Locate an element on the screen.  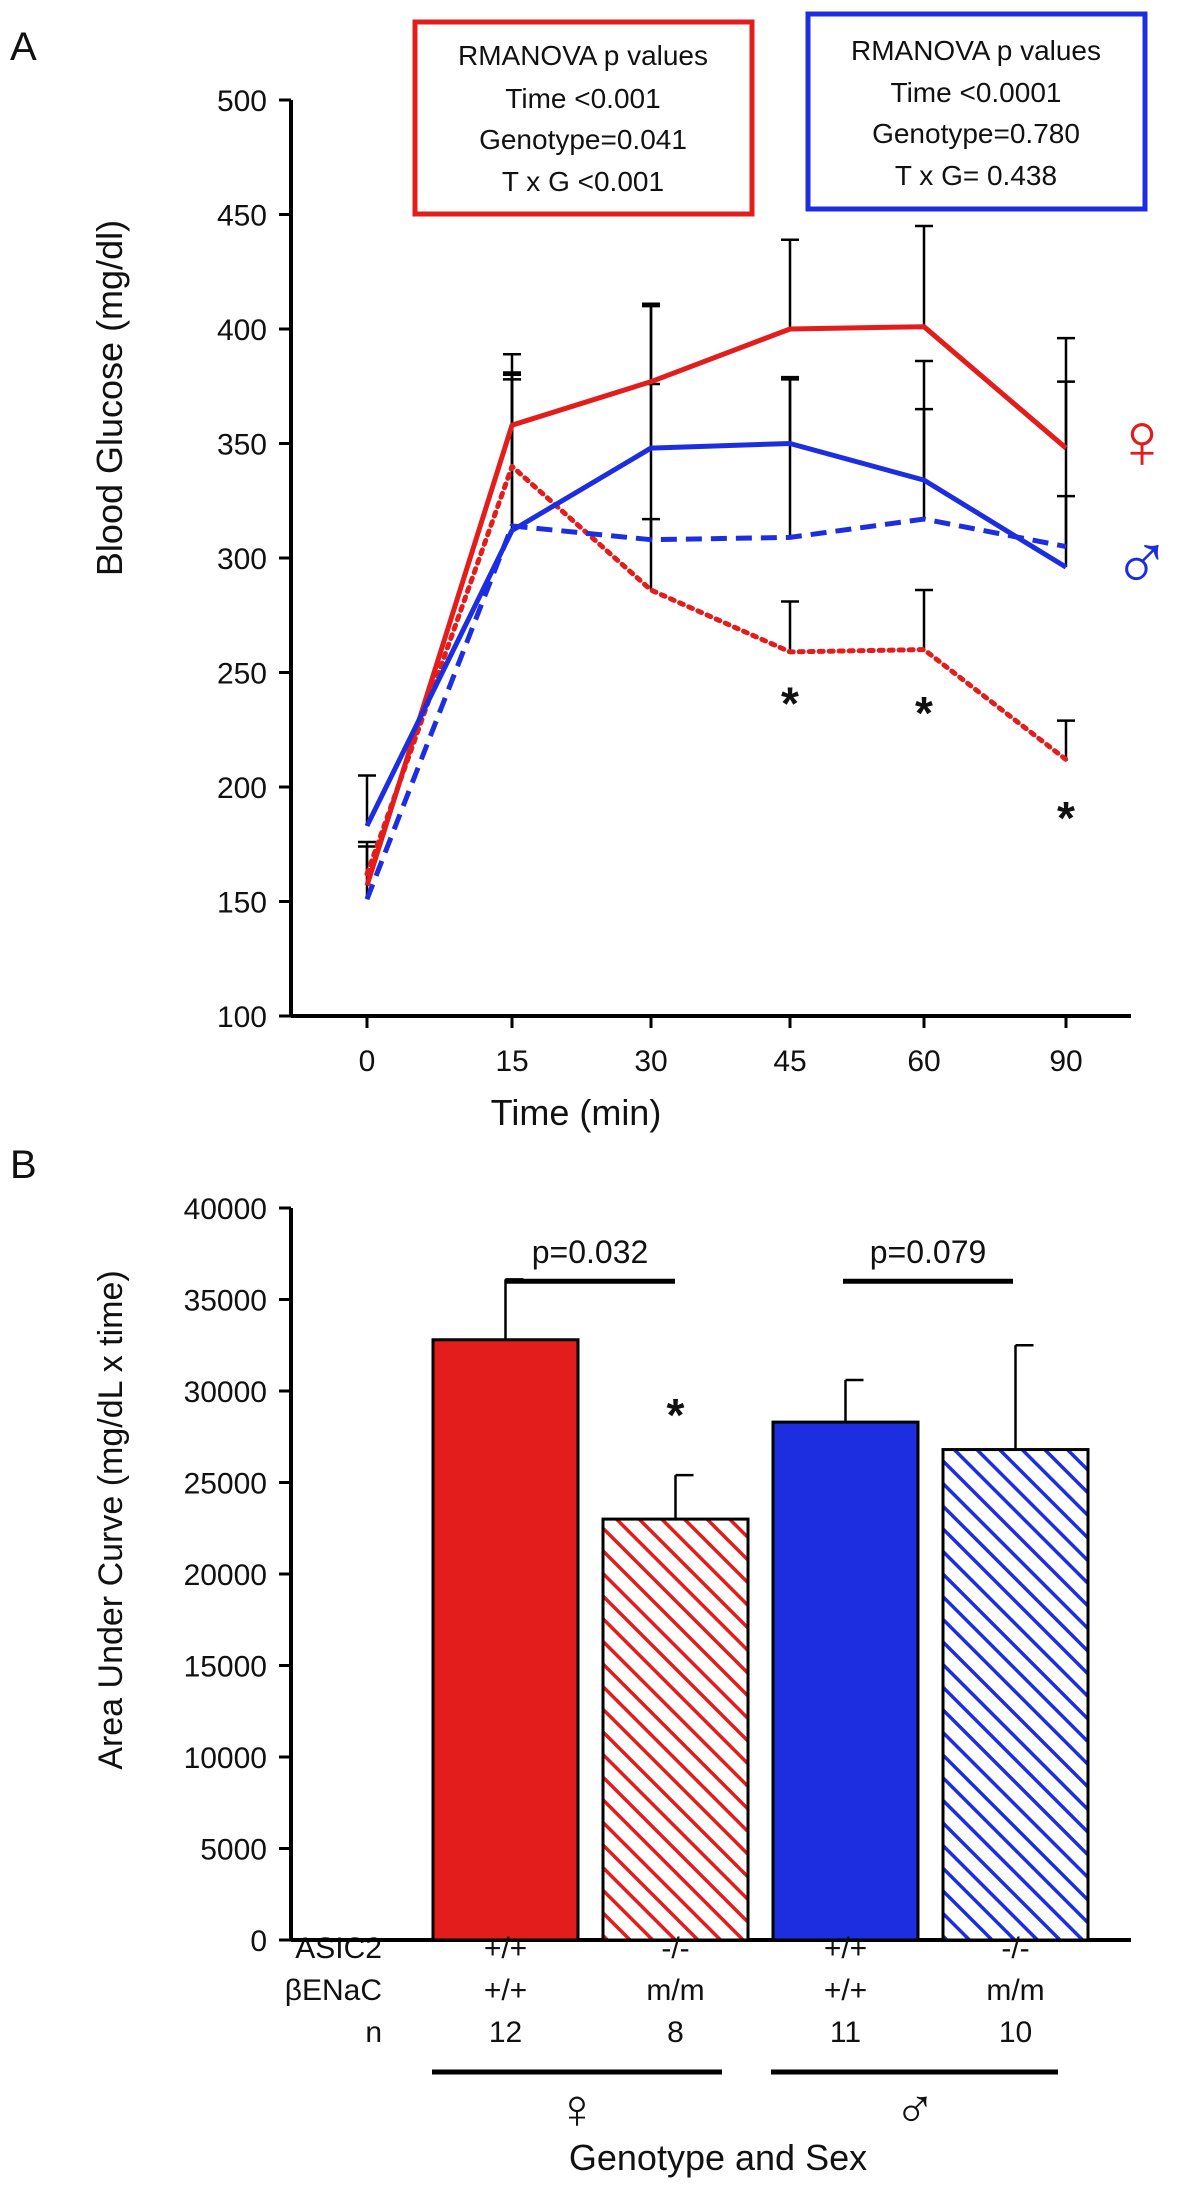
male-group-symbol: ♂ is located at coordinates (915, 2108).